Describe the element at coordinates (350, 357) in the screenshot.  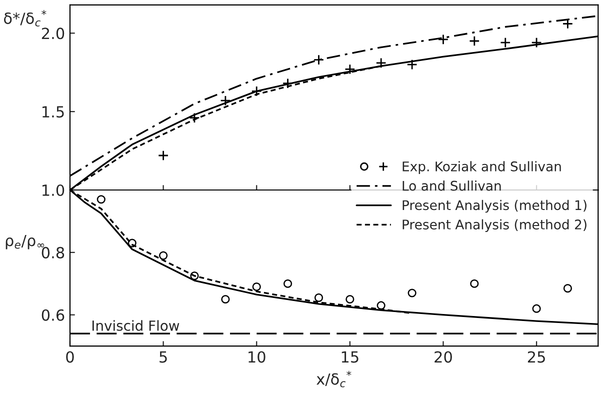
I see `x-tick-label: 15` at that location.